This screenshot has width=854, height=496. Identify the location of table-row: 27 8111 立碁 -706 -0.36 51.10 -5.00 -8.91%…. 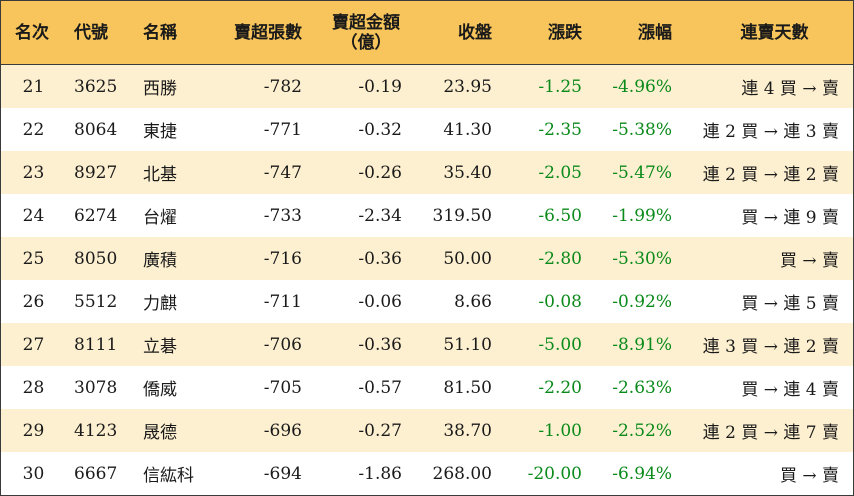
(427, 344).